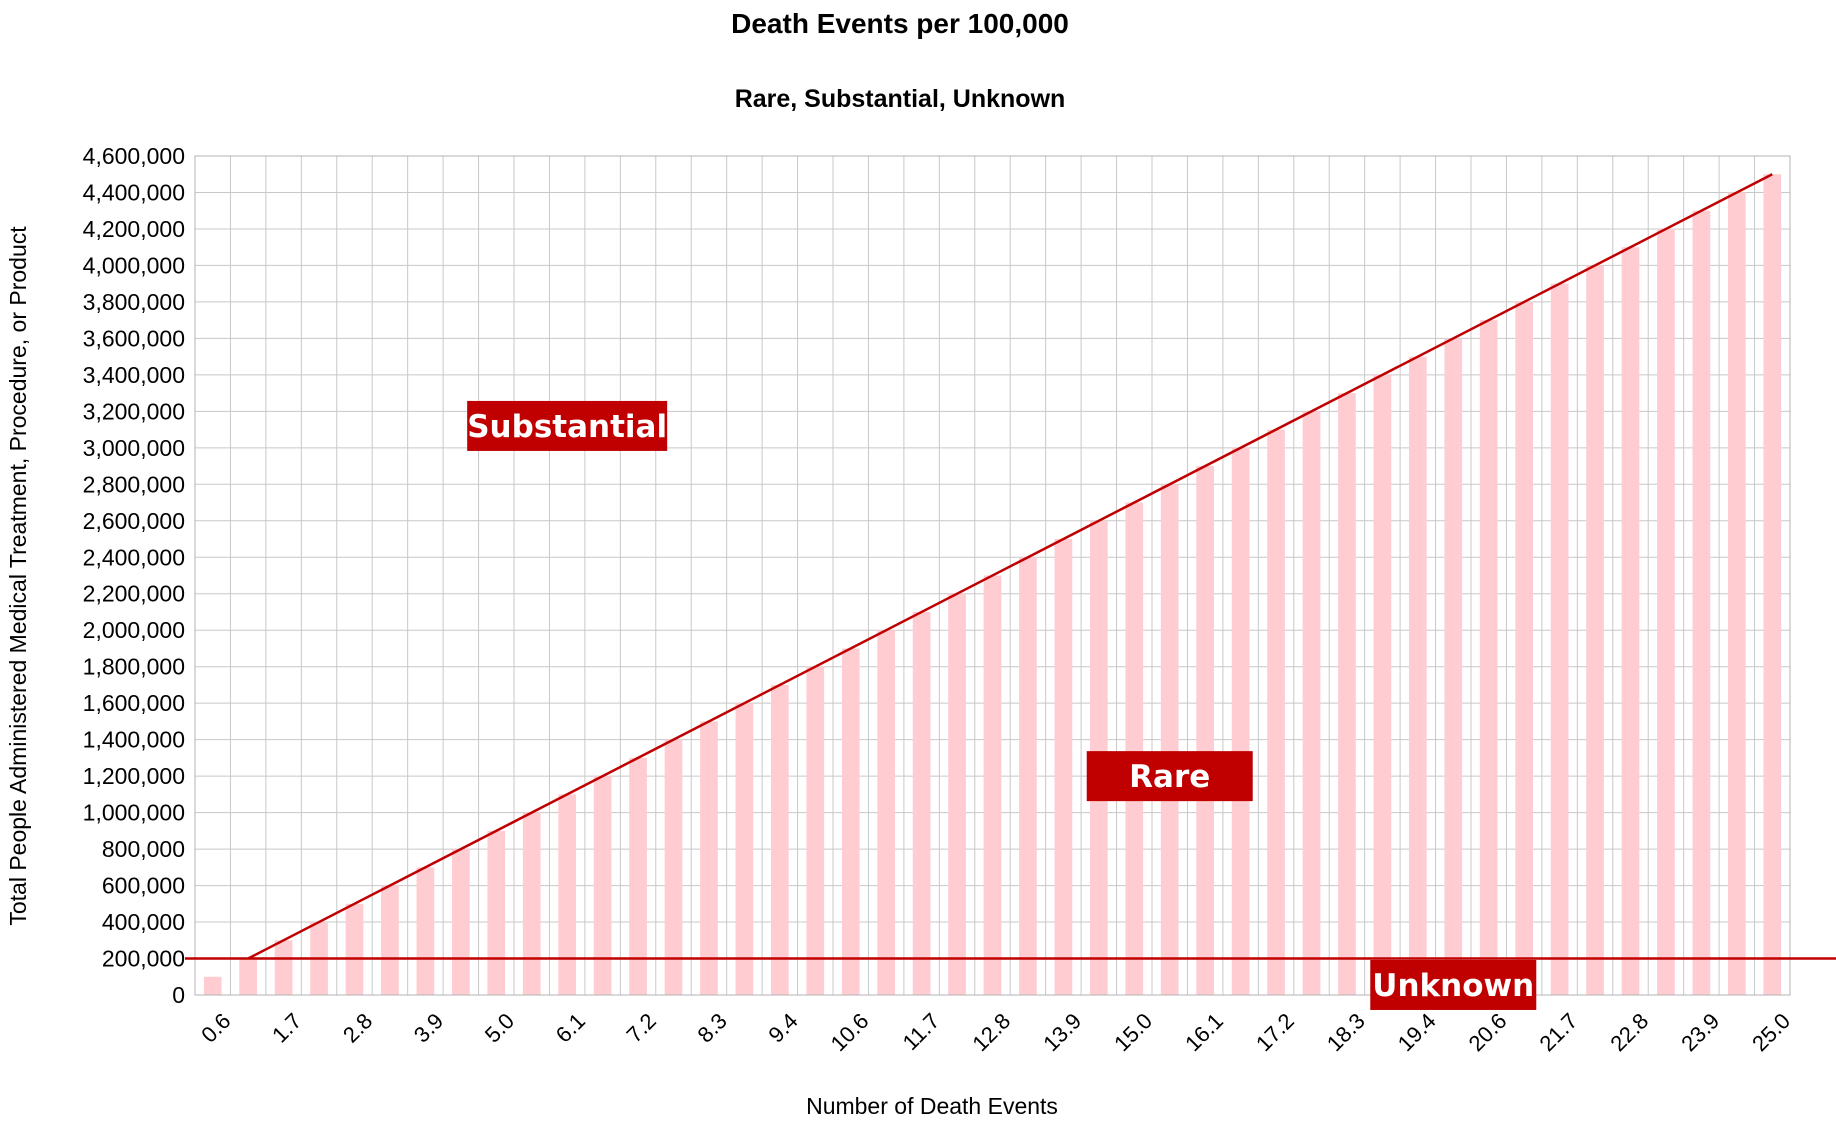  I want to click on y-tick-label: 600,000, so click(143, 886).